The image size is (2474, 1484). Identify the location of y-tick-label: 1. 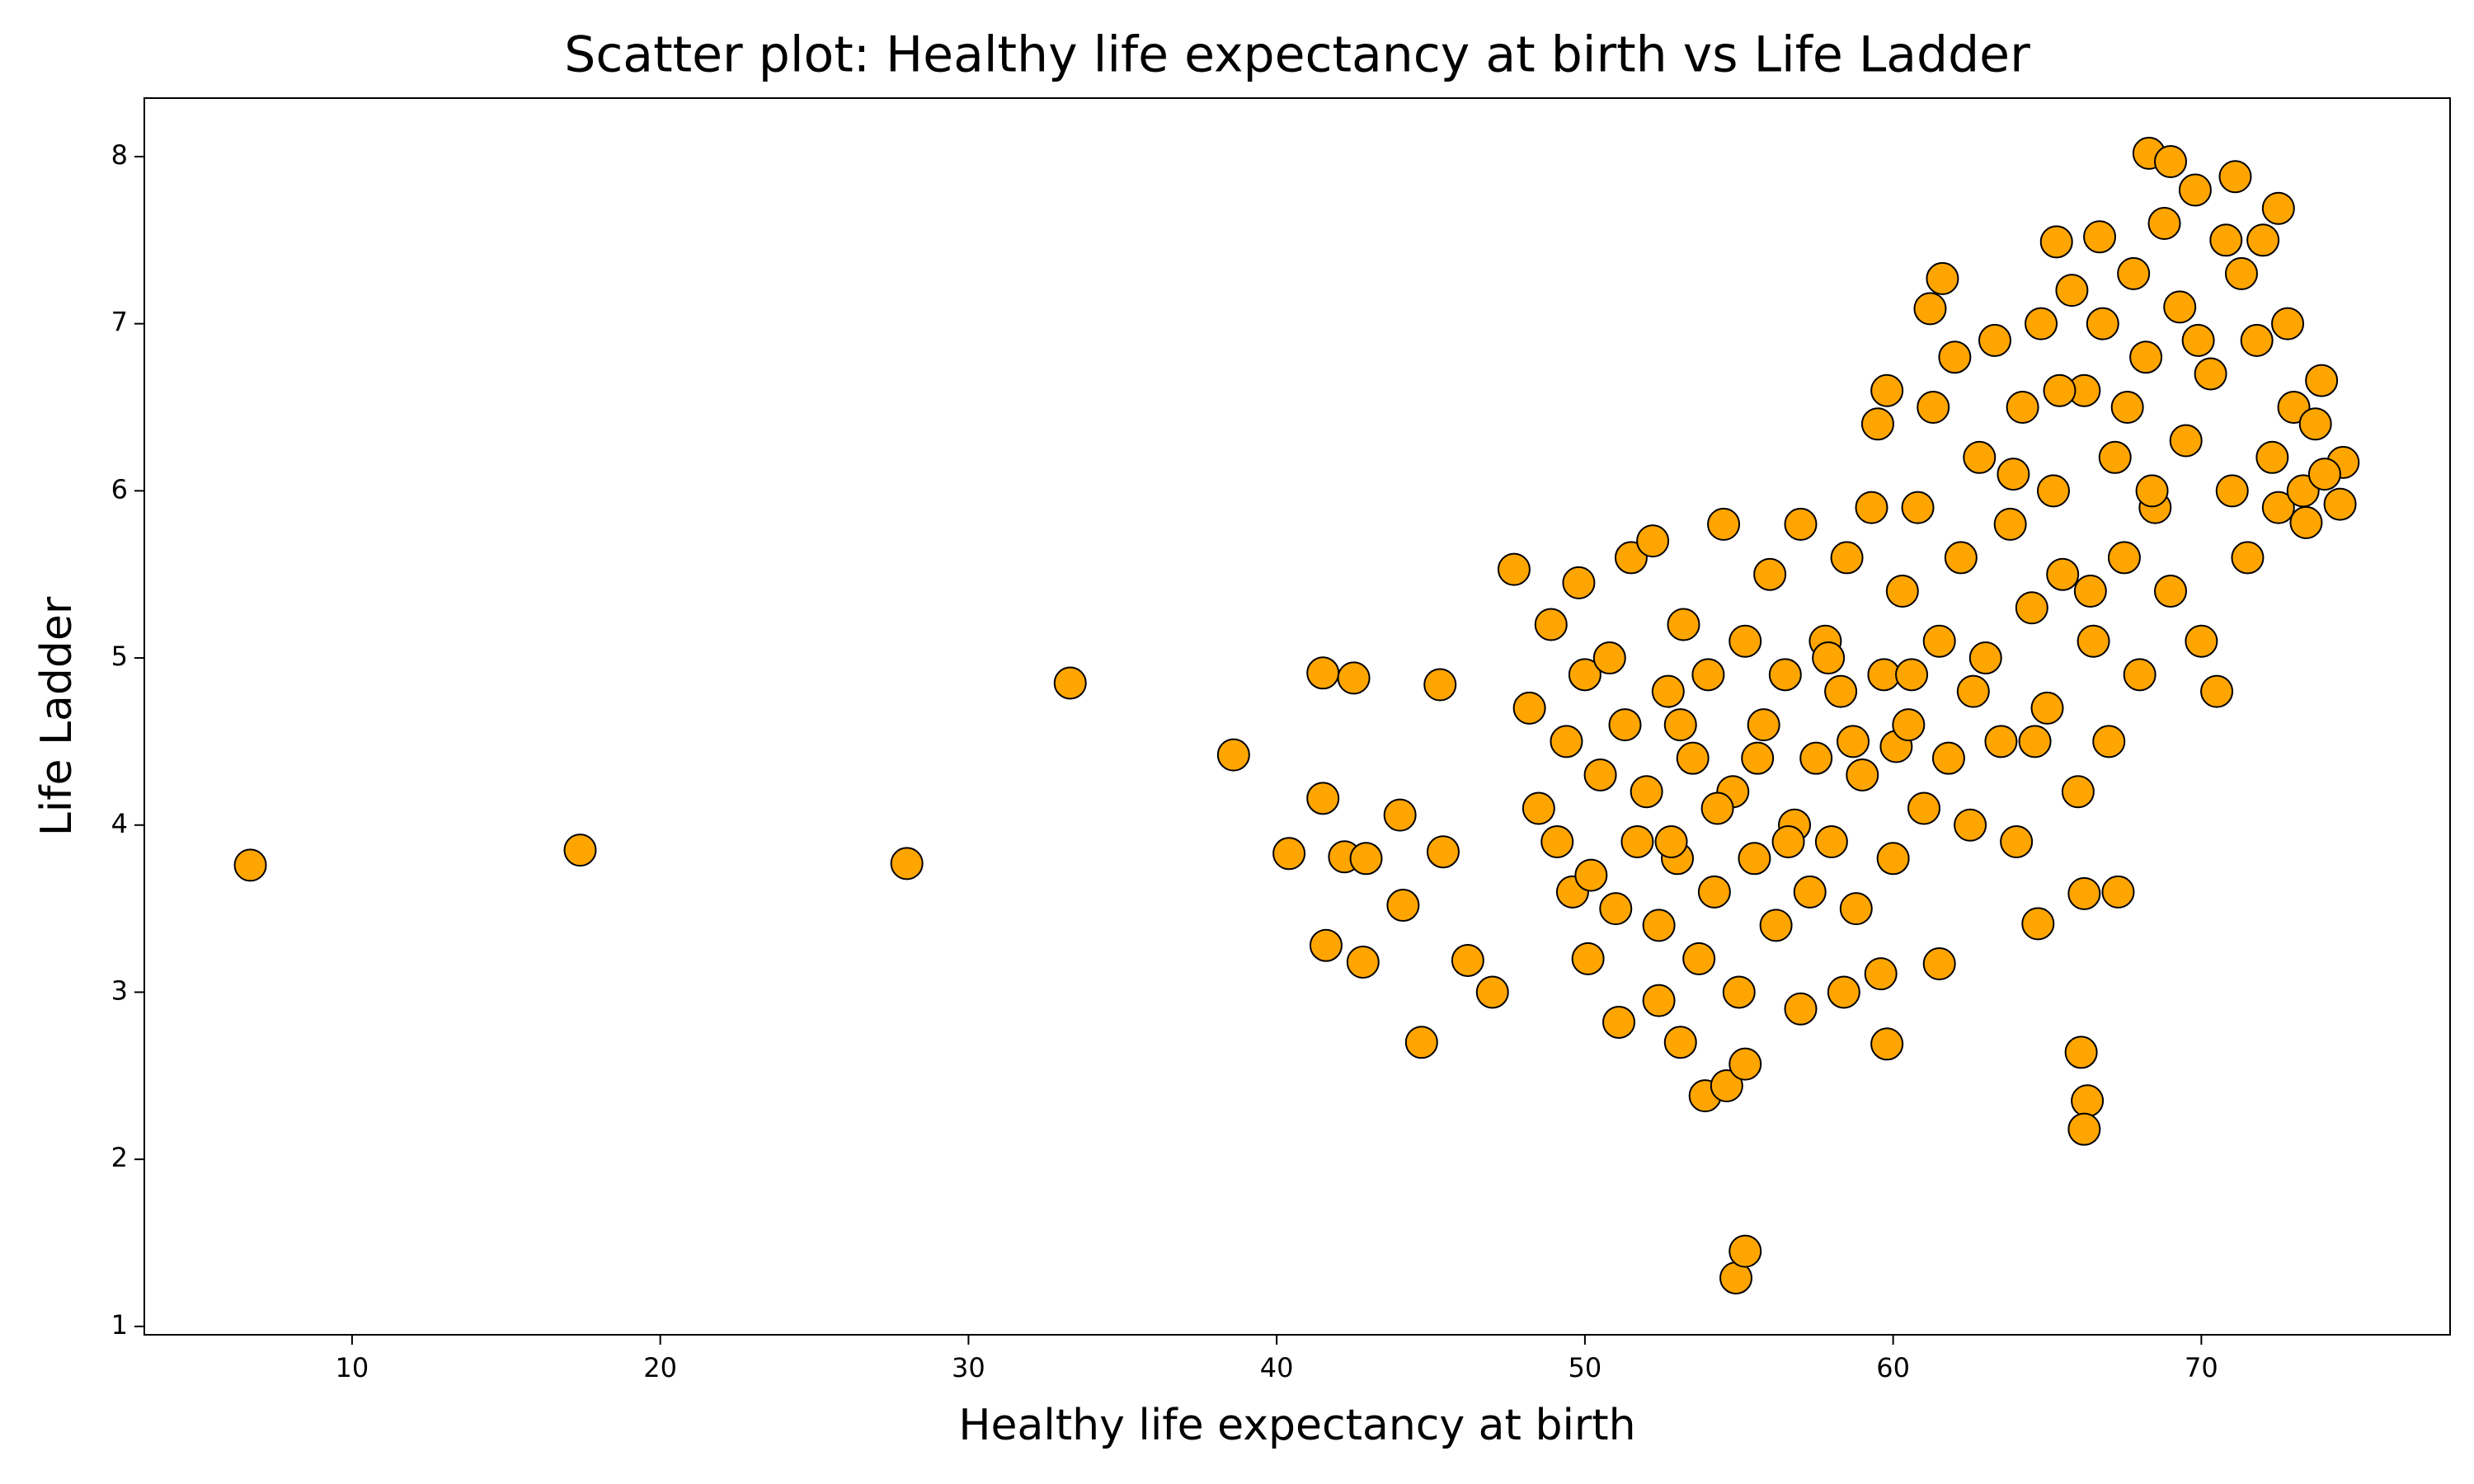
(119, 1325).